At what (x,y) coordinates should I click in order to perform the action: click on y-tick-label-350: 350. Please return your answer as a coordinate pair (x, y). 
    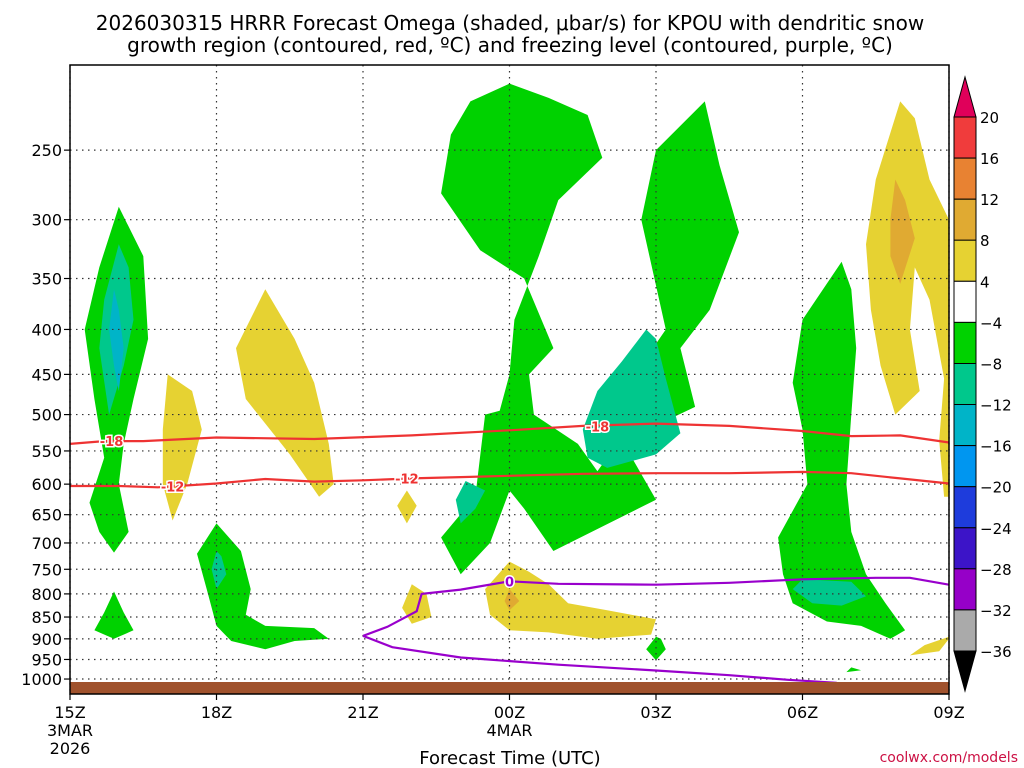
    Looking at the image, I should click on (46, 279).